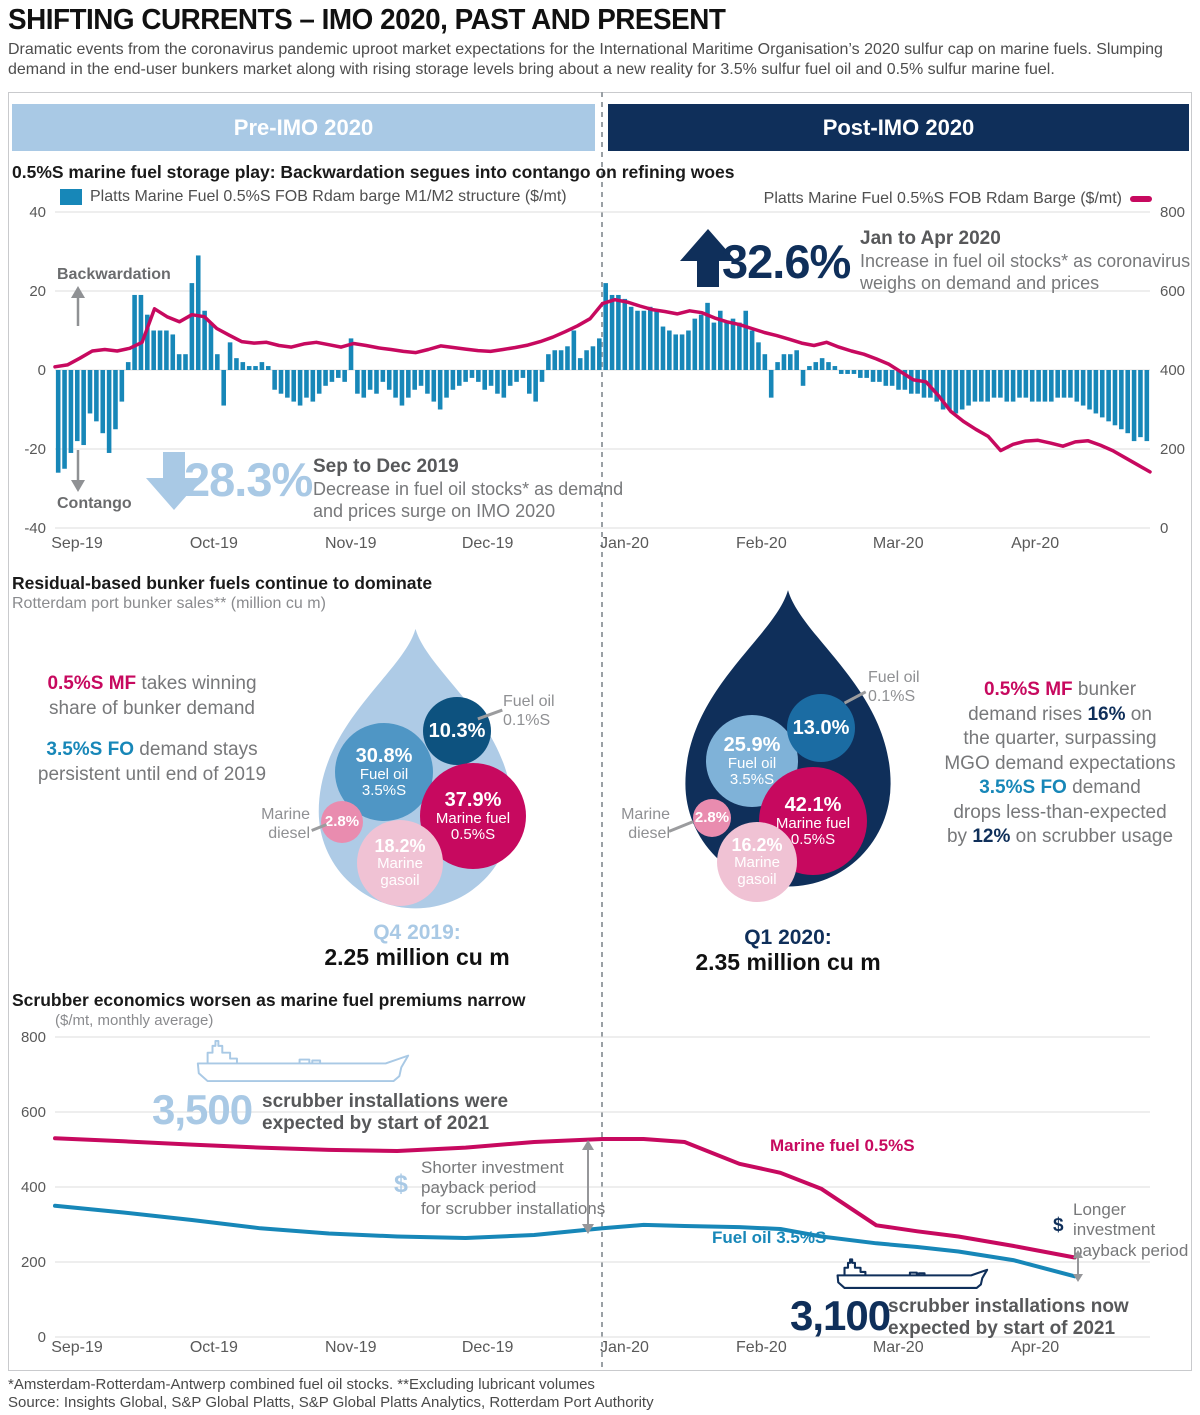 The width and height of the screenshot is (1200, 1415). I want to click on bubble-marine-diesel-q4: 2.8%, so click(342, 822).